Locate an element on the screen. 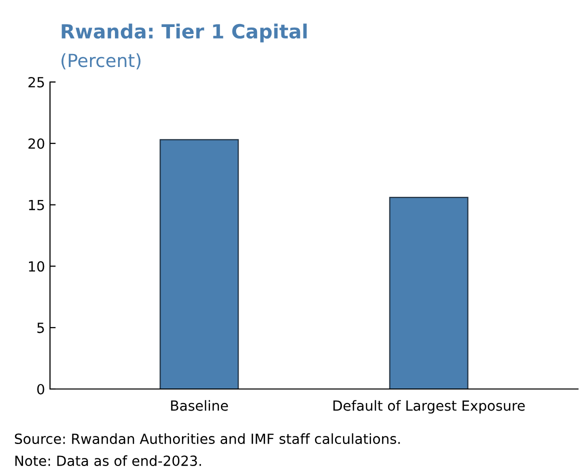 This screenshot has height=472, width=582. y-tick-label: 25 is located at coordinates (36, 82).